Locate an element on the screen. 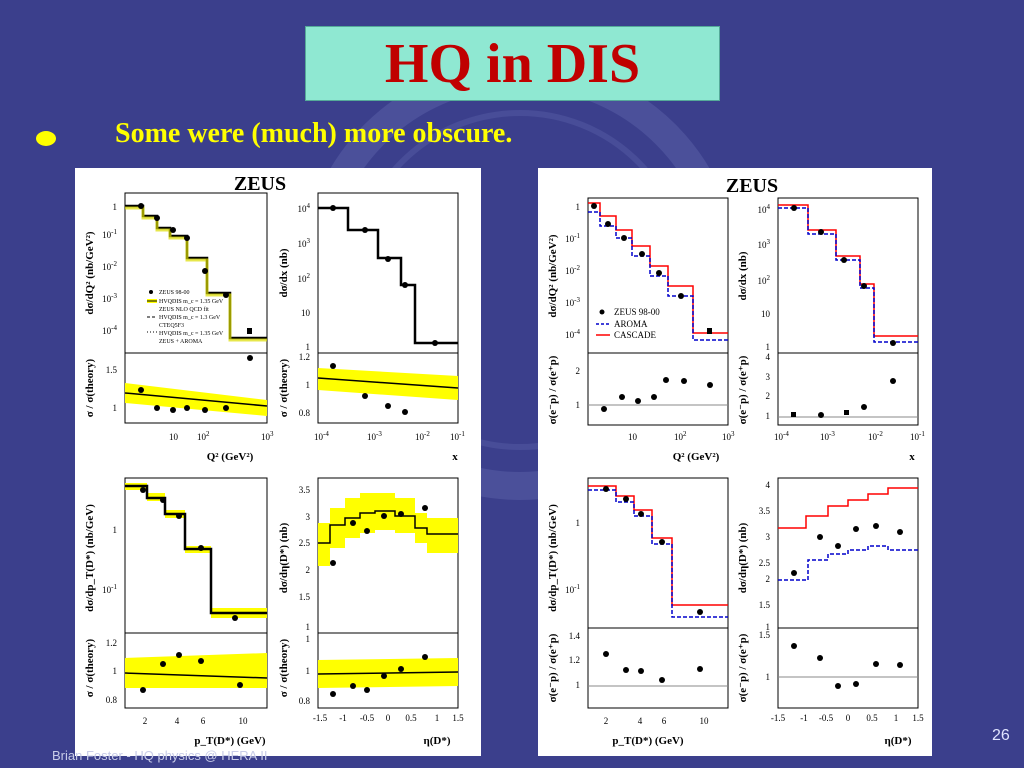 The width and height of the screenshot is (1024, 768). right-y-label-2: dσ/dx (nb) is located at coordinates (743, 275).